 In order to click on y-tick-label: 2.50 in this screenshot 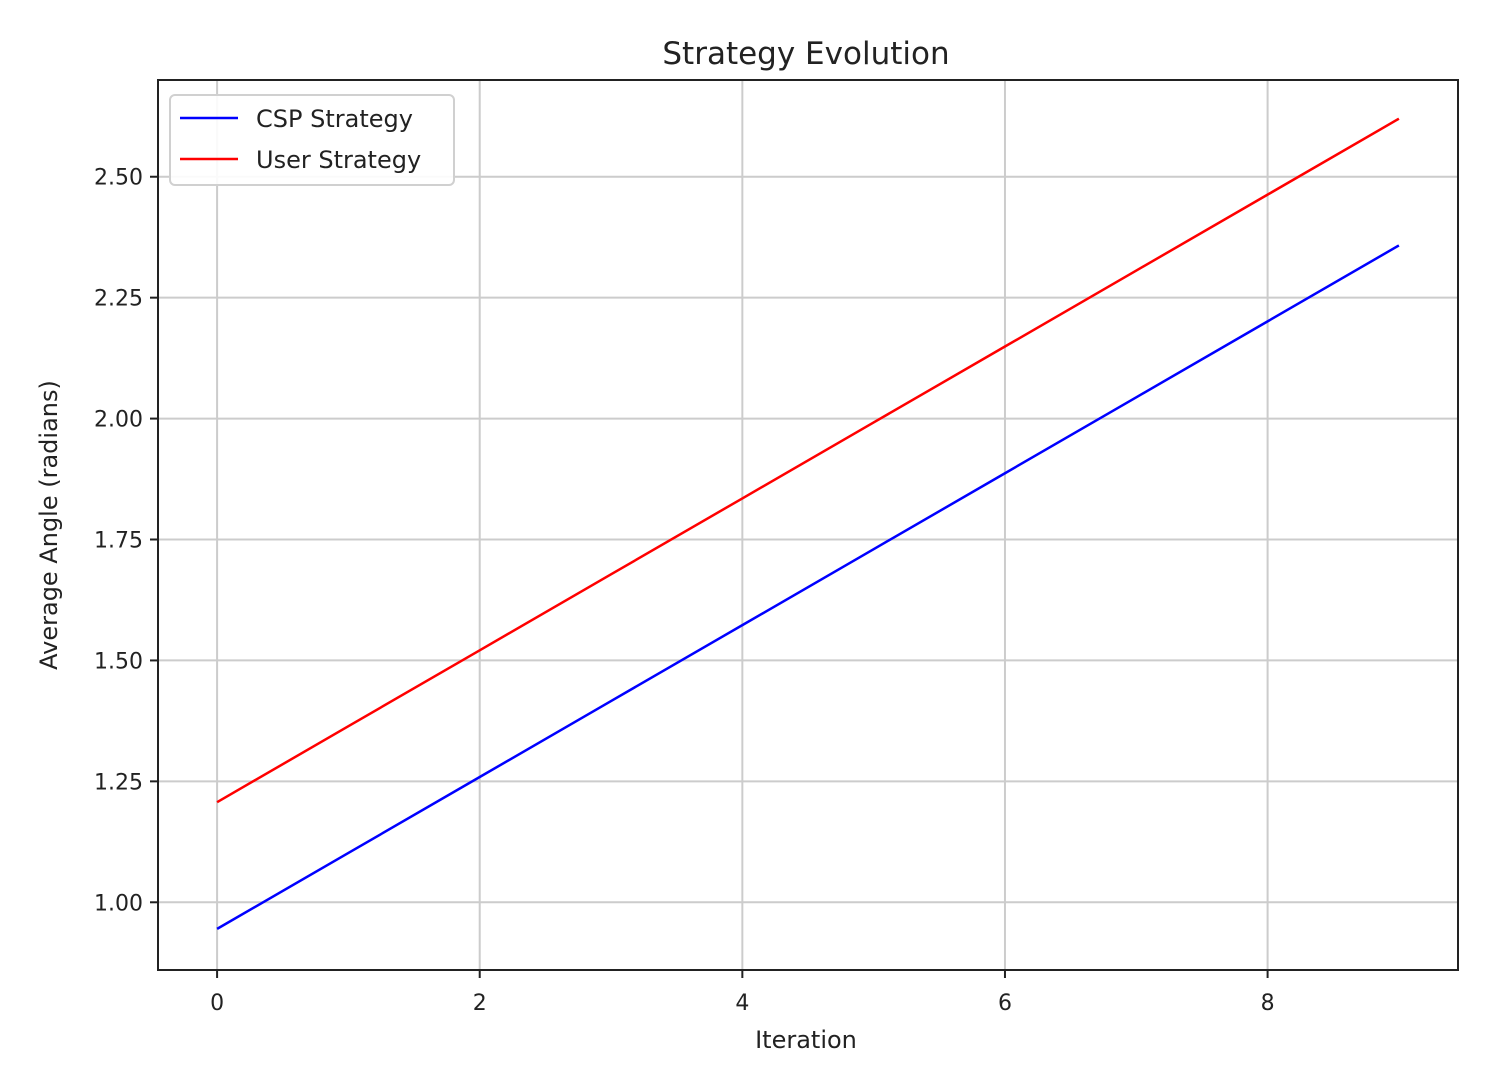, I will do `click(118, 178)`.